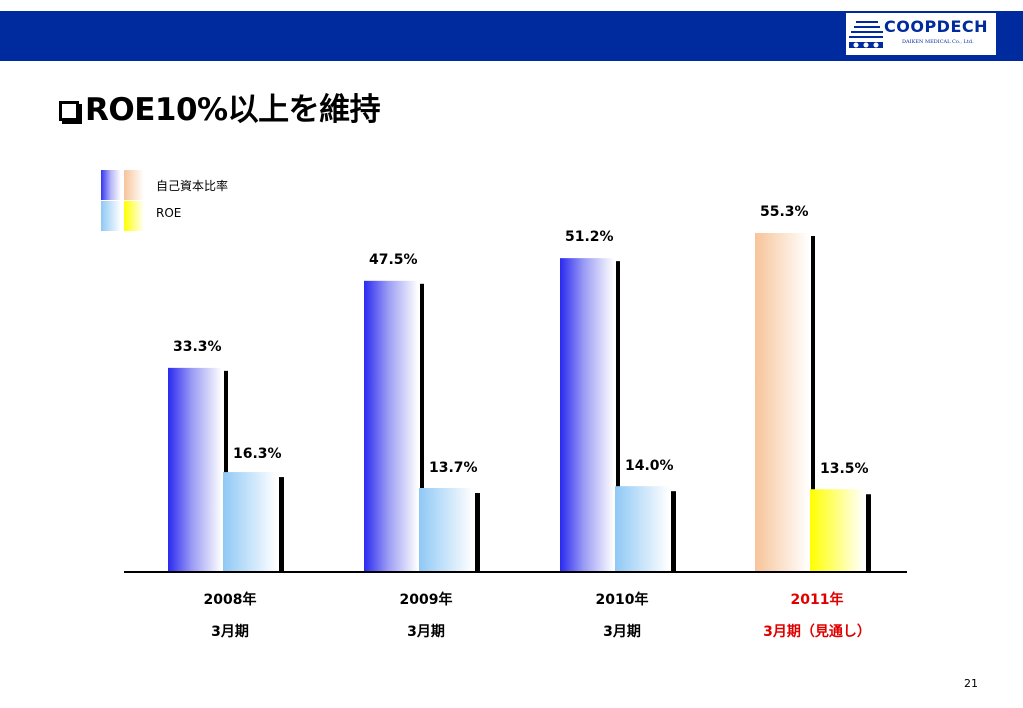 The width and height of the screenshot is (1023, 708). I want to click on category-year-label: 2009年, so click(426, 599).